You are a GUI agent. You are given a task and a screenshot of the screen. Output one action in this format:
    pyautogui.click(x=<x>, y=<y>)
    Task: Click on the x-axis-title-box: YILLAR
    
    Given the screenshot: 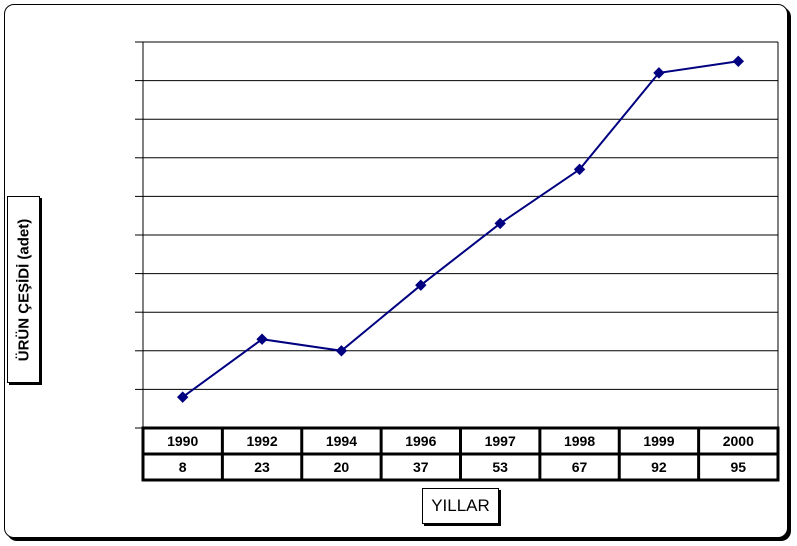 What is the action you would take?
    pyautogui.click(x=460, y=506)
    